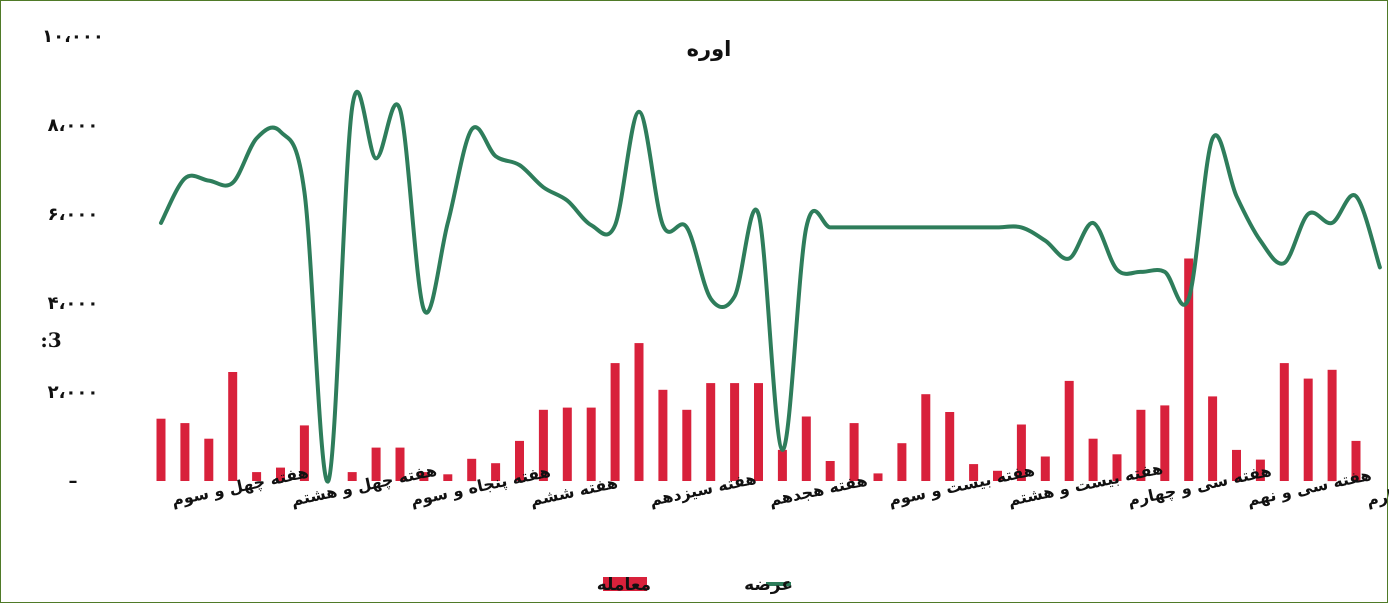  Describe the element at coordinates (709, 49) in the screenshot. I see `chart-title: اوره` at that location.